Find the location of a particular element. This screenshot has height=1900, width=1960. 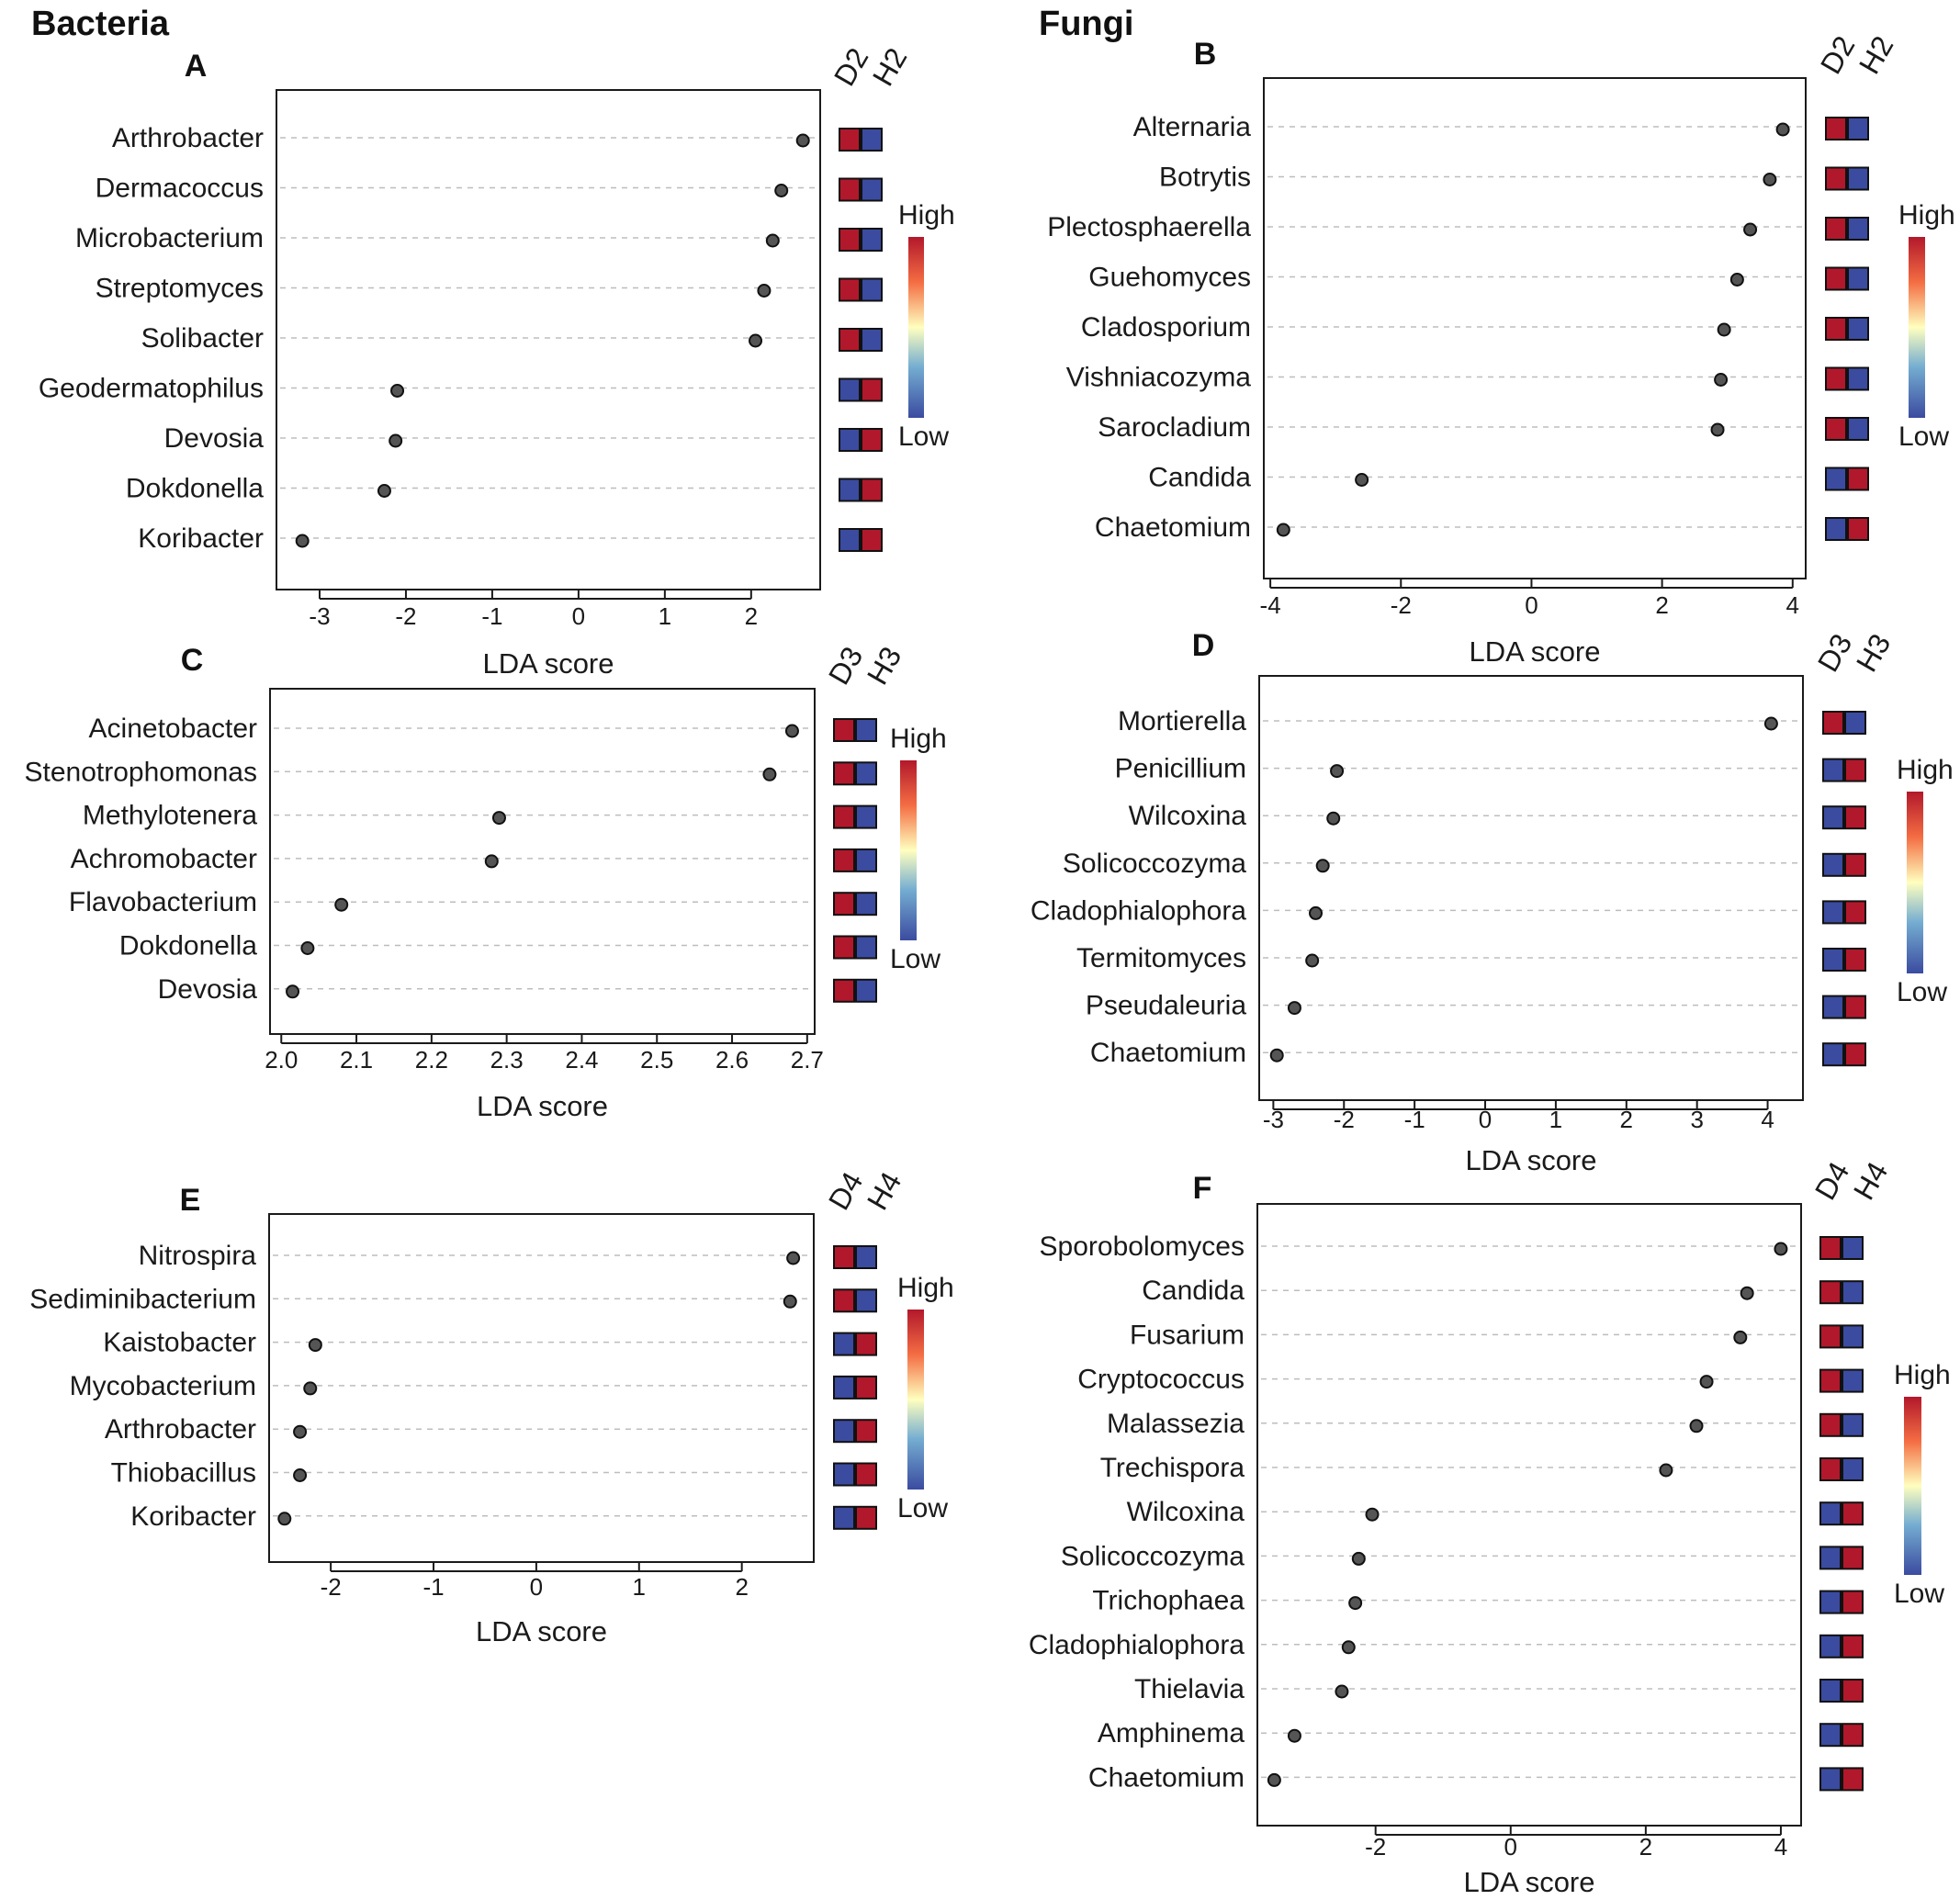

group-label-d3: D3 is located at coordinates (1835, 652).